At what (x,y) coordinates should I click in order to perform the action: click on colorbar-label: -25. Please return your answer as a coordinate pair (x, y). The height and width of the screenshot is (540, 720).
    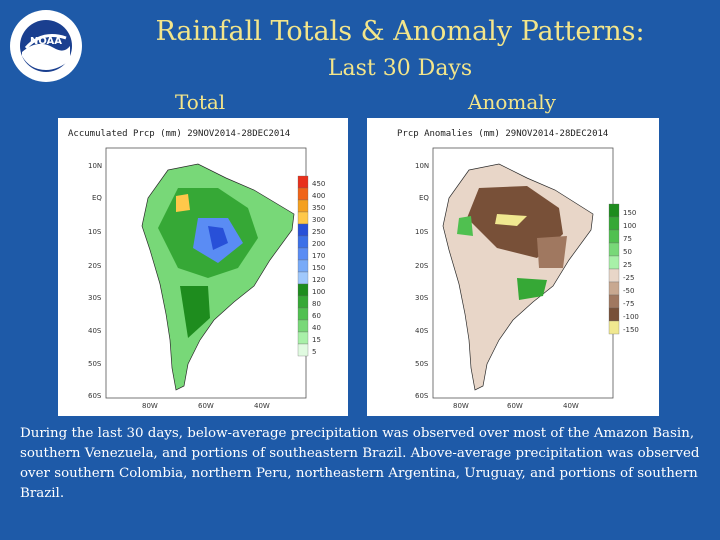
    Looking at the image, I should click on (628, 278).